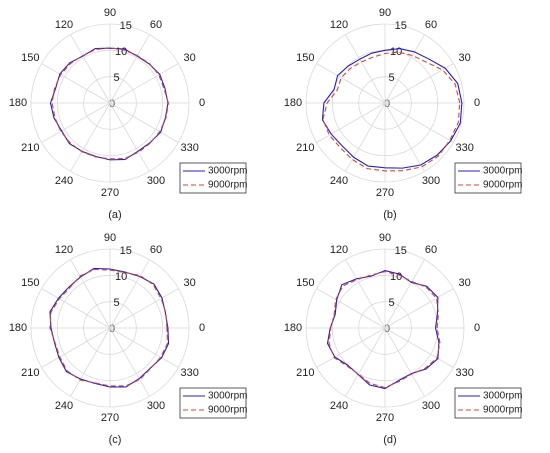 This screenshot has width=550, height=453. I want to click on panel-label: (b), so click(389, 215).